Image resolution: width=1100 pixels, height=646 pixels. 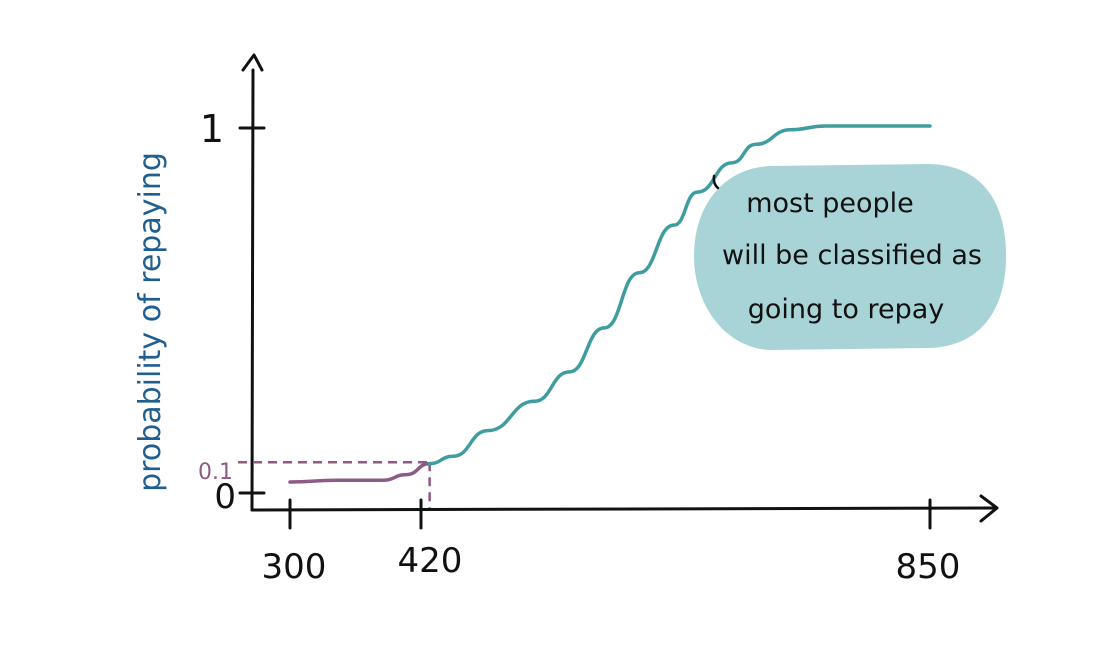 I want to click on annotation-line-2: will be classified as, so click(x=852, y=255).